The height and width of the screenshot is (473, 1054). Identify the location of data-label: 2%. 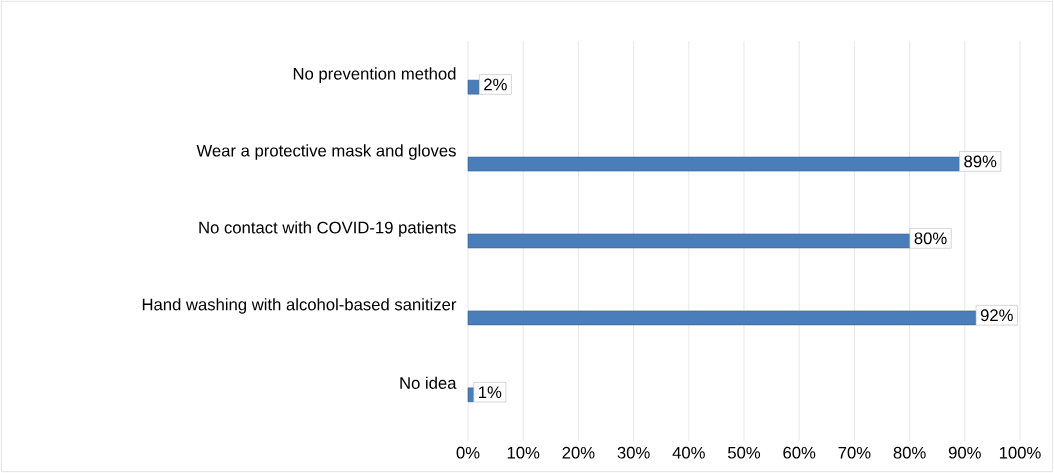
(495, 84).